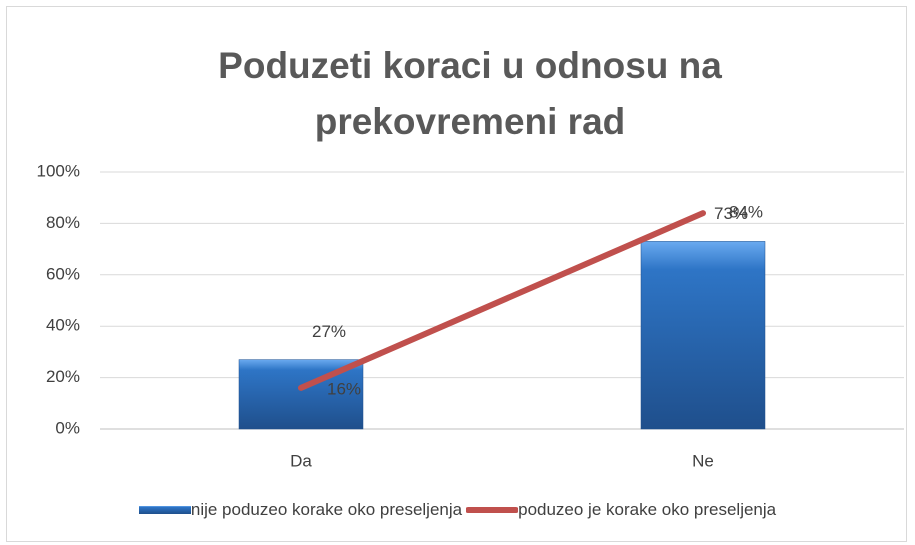 The height and width of the screenshot is (545, 915). Describe the element at coordinates (63, 376) in the screenshot. I see `y-tick-label: 20%` at that location.